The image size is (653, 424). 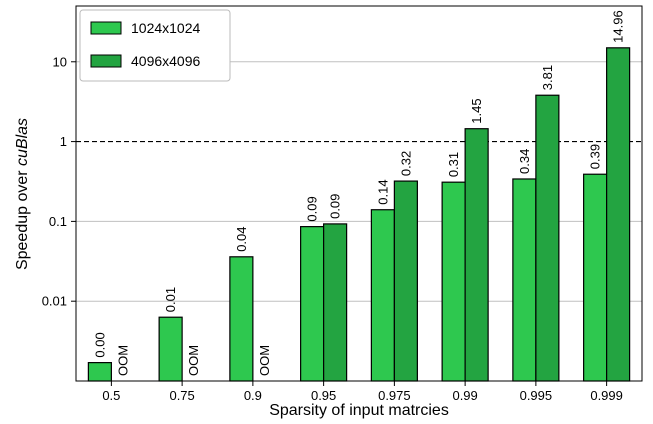 I want to click on x-tick-label: 0.95, so click(x=323, y=395).